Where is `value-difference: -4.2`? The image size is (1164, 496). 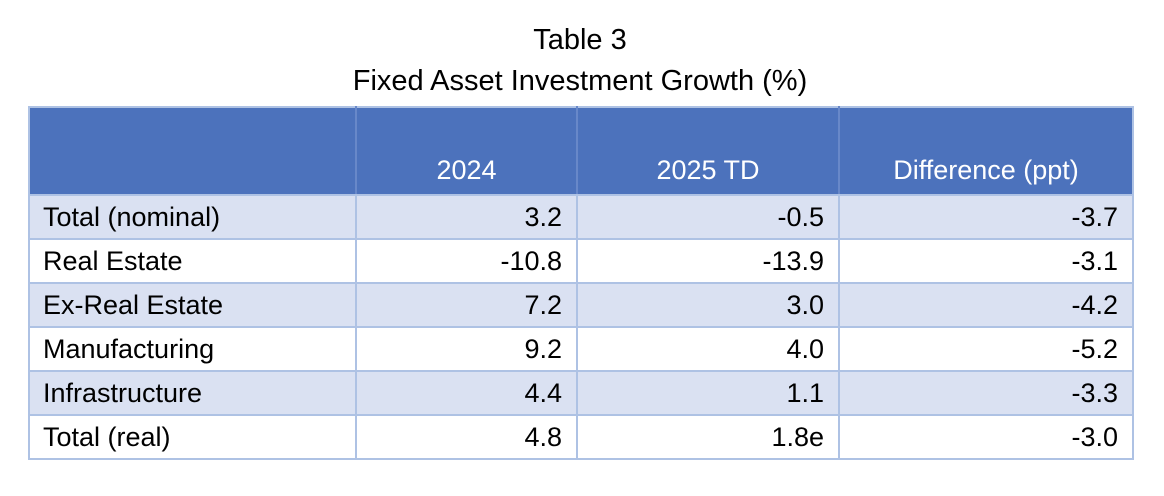
value-difference: -4.2 is located at coordinates (986, 305).